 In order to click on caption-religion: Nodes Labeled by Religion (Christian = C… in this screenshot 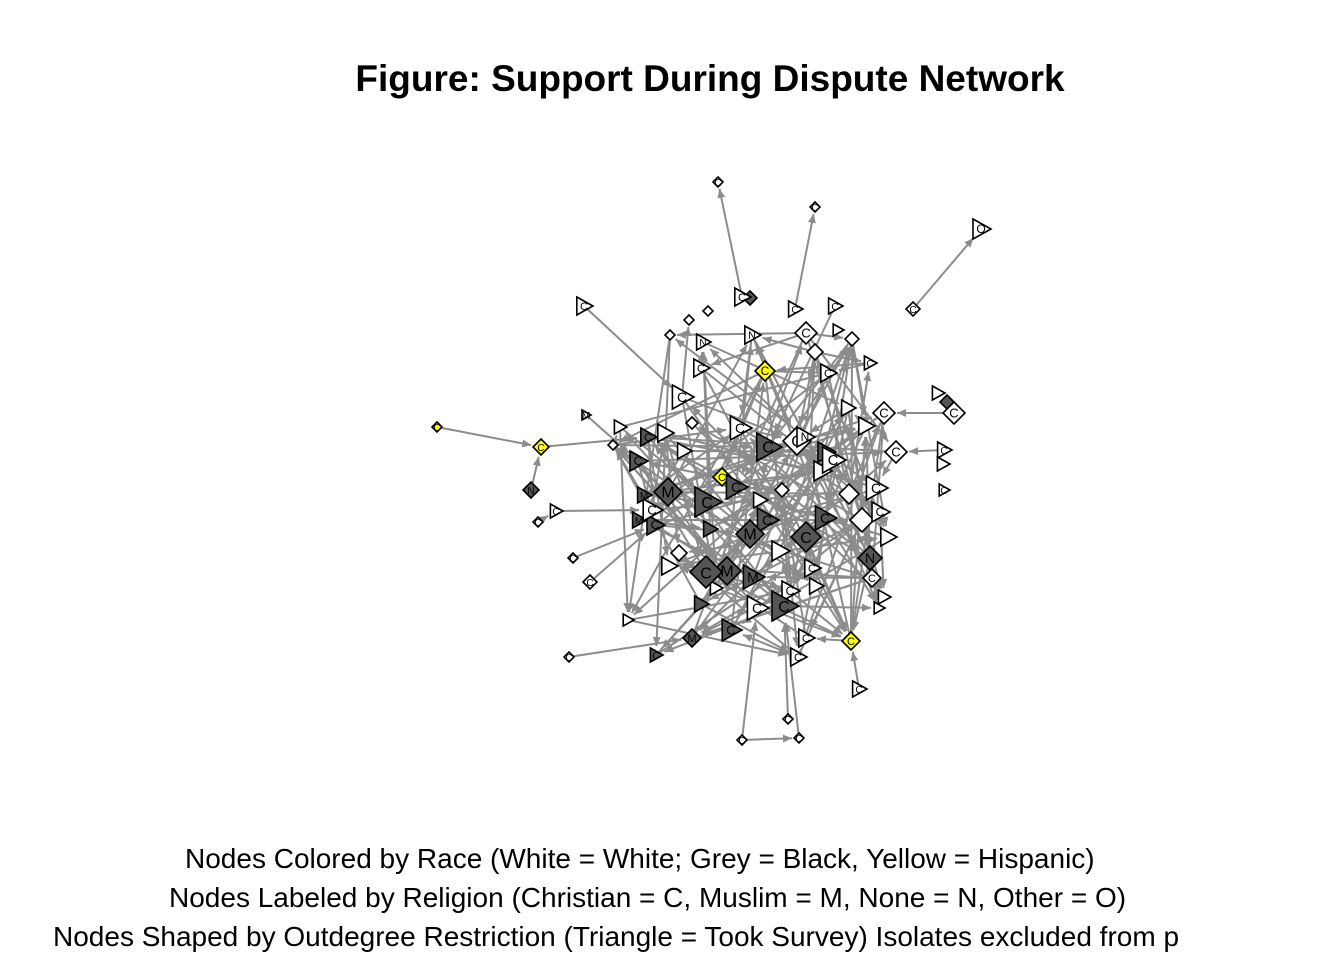, I will do `click(648, 897)`.